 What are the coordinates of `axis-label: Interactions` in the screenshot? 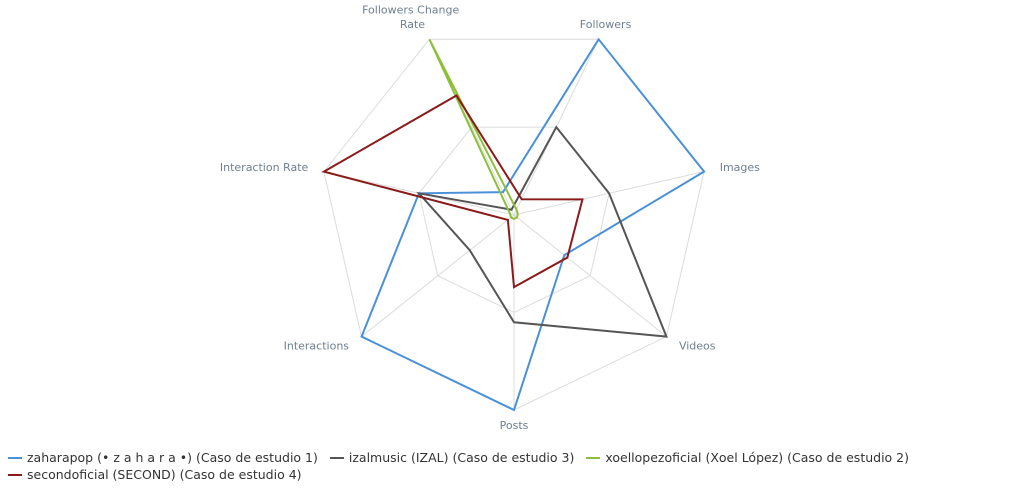 It's located at (317, 346).